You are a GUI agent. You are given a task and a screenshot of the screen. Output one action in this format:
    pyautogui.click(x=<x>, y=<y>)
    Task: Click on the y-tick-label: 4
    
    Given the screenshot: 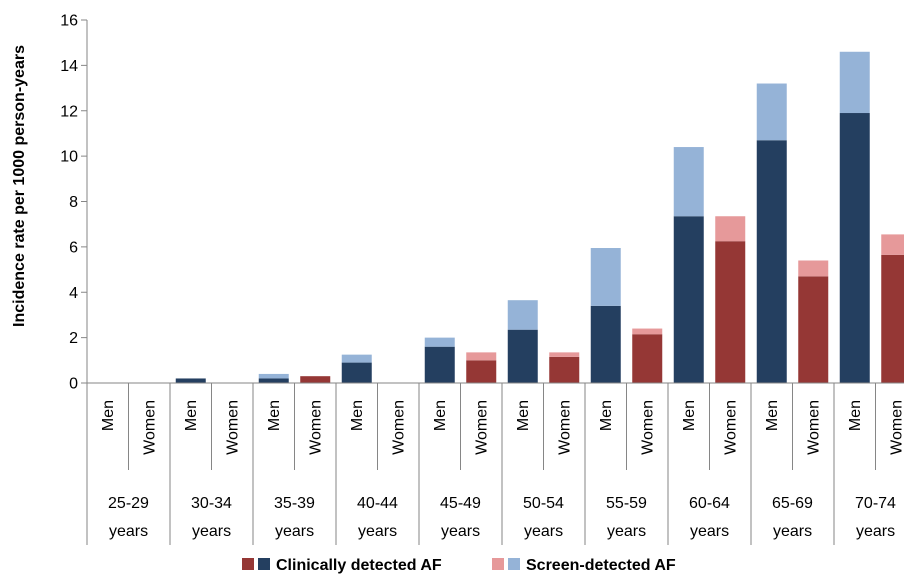 What is the action you would take?
    pyautogui.click(x=73, y=293)
    